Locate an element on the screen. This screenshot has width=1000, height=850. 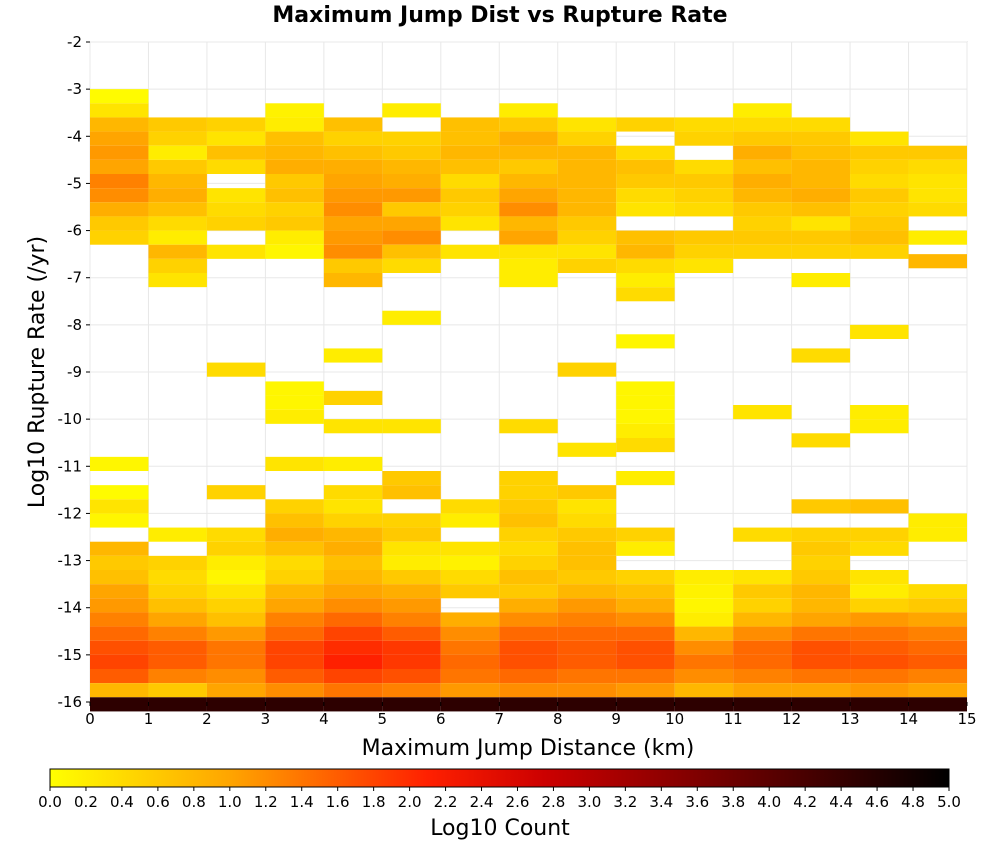
y-axis-label: Log10 Rupture Rate (/yr) is located at coordinates (37, 372).